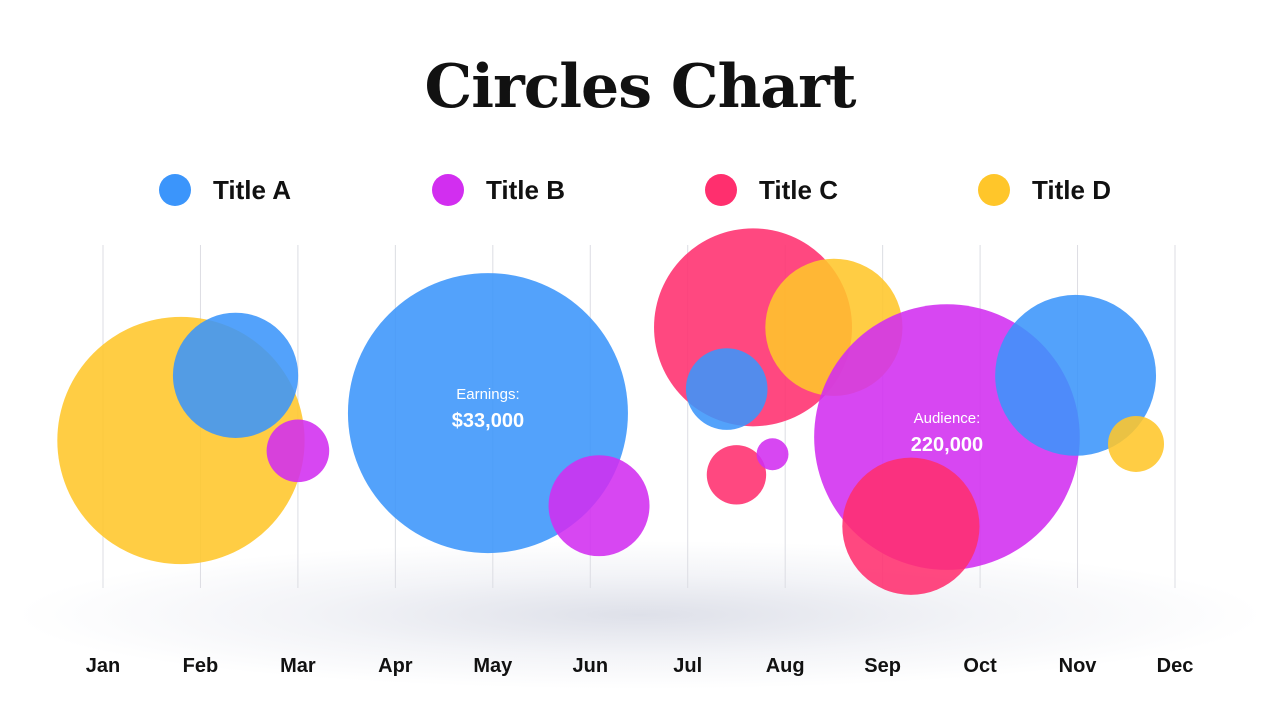 The height and width of the screenshot is (720, 1280). I want to click on x-tick-label-dec: Dec, so click(1175, 666).